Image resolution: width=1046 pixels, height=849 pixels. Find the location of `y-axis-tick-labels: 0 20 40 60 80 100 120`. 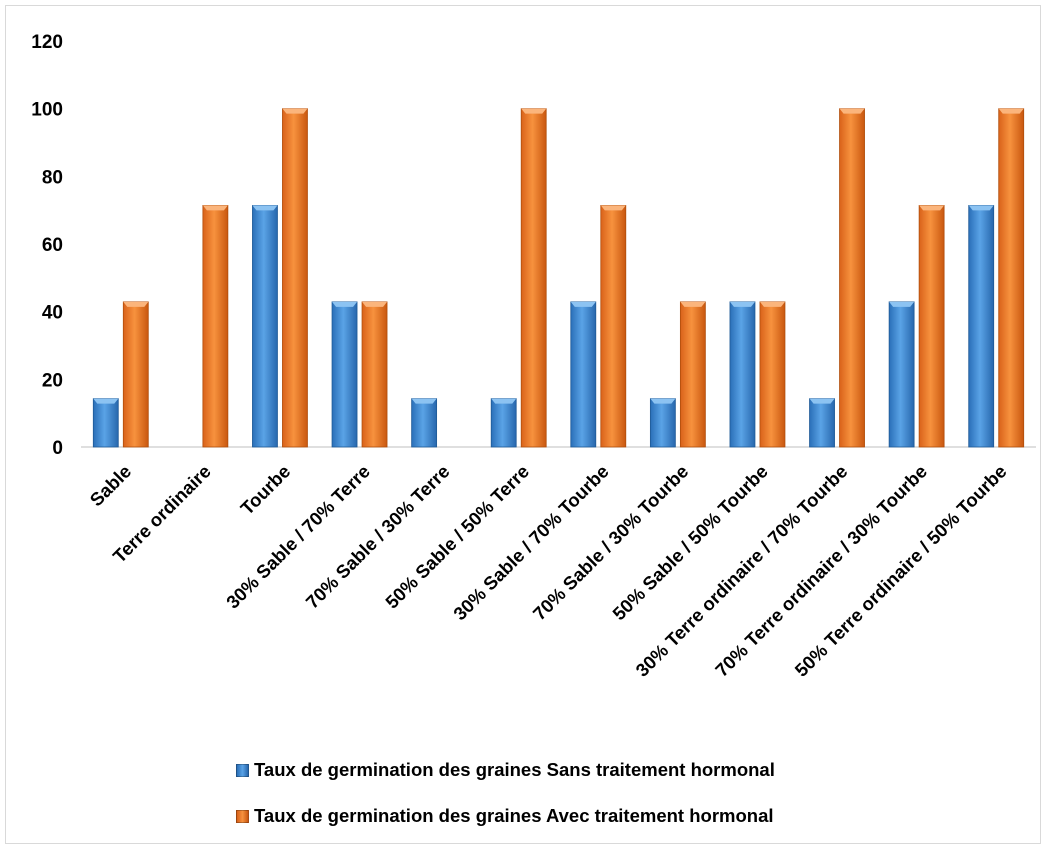

y-axis-tick-labels: 0 20 40 60 80 100 120 is located at coordinates (47, 245).